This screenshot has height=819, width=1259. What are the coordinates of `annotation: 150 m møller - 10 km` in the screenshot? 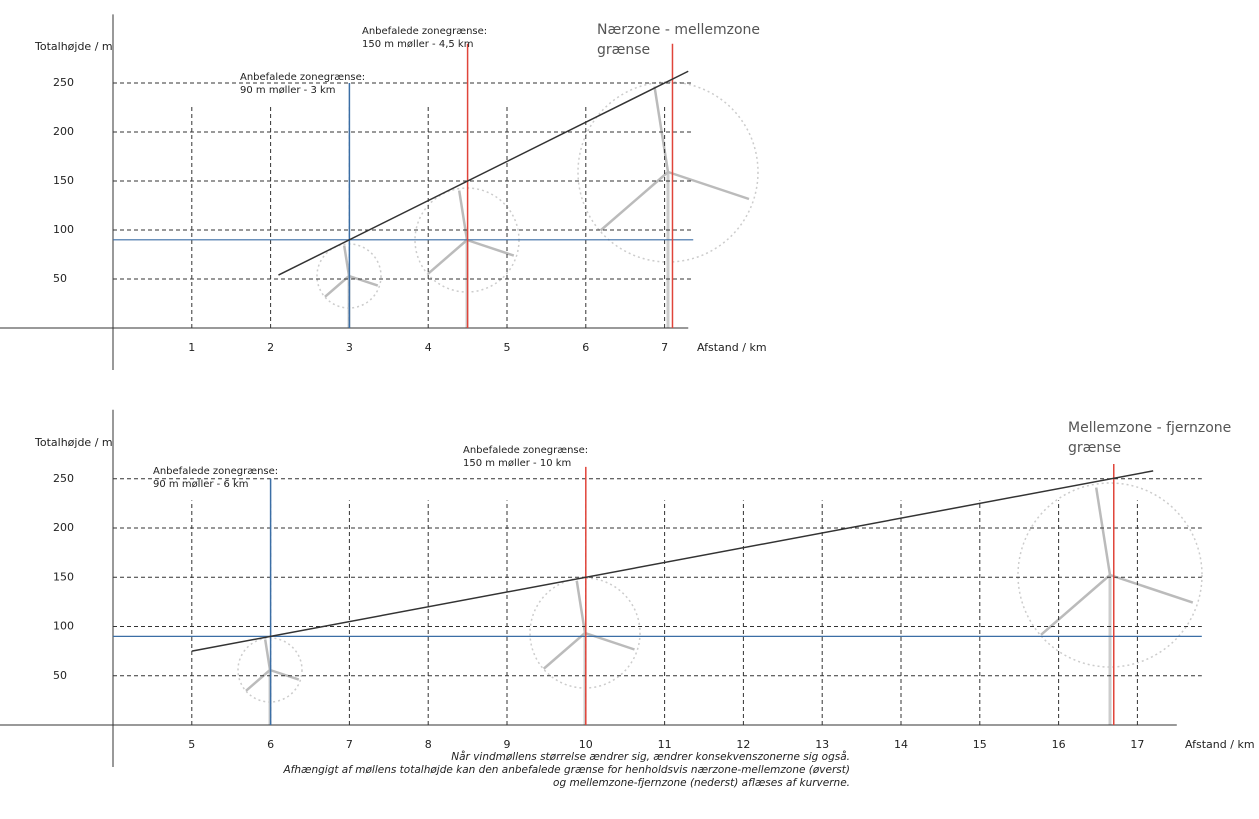 It's located at (517, 463).